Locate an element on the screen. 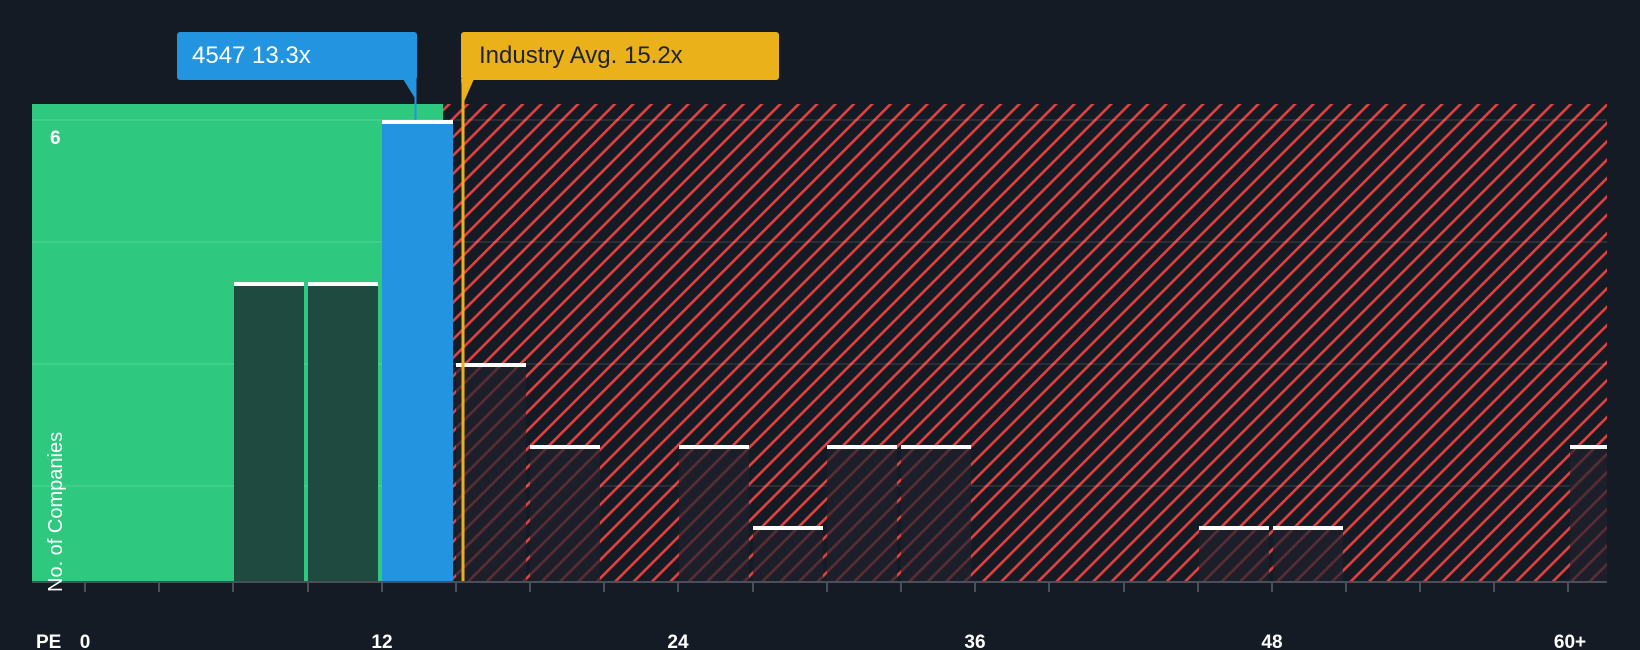 This screenshot has height=650, width=1640. industry-avg-callout: Industry Avg. 15.2x is located at coordinates (620, 56).